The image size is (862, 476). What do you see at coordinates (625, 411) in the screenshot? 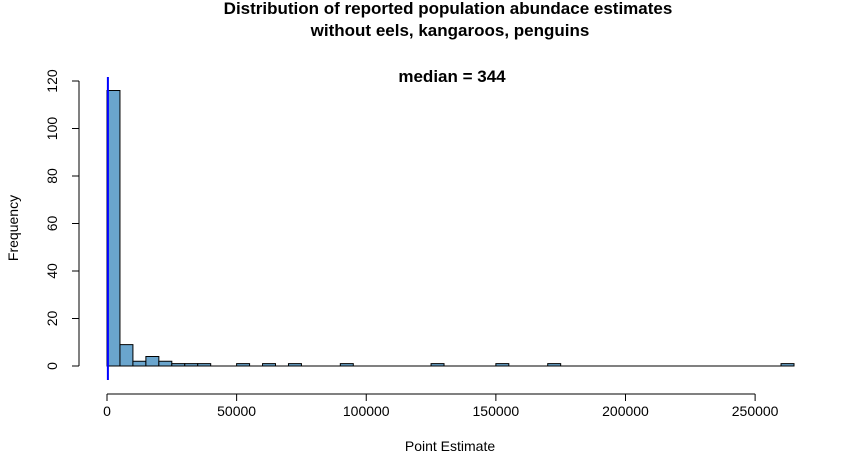
I see `x-tick-label-200000: 200000` at bounding box center [625, 411].